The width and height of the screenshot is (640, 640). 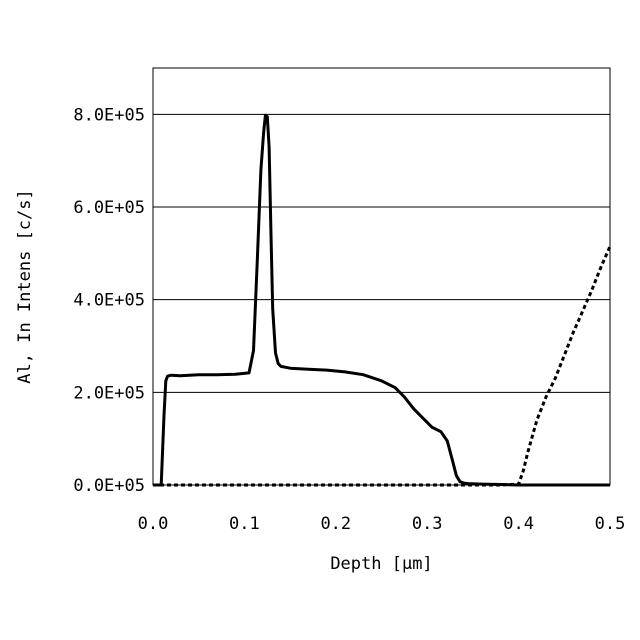 What do you see at coordinates (109, 393) in the screenshot?
I see `y-tick-label: 2.0E+05` at bounding box center [109, 393].